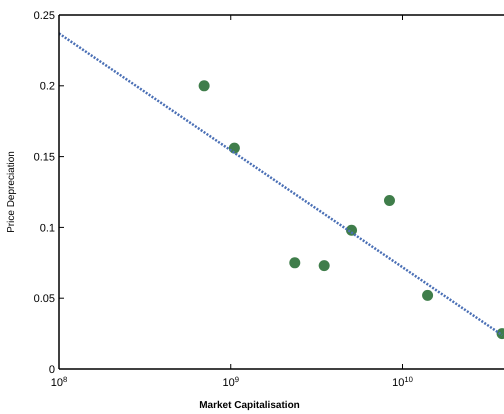 The height and width of the screenshot is (414, 504). I want to click on y-tick-label: 0.05, so click(44, 299).